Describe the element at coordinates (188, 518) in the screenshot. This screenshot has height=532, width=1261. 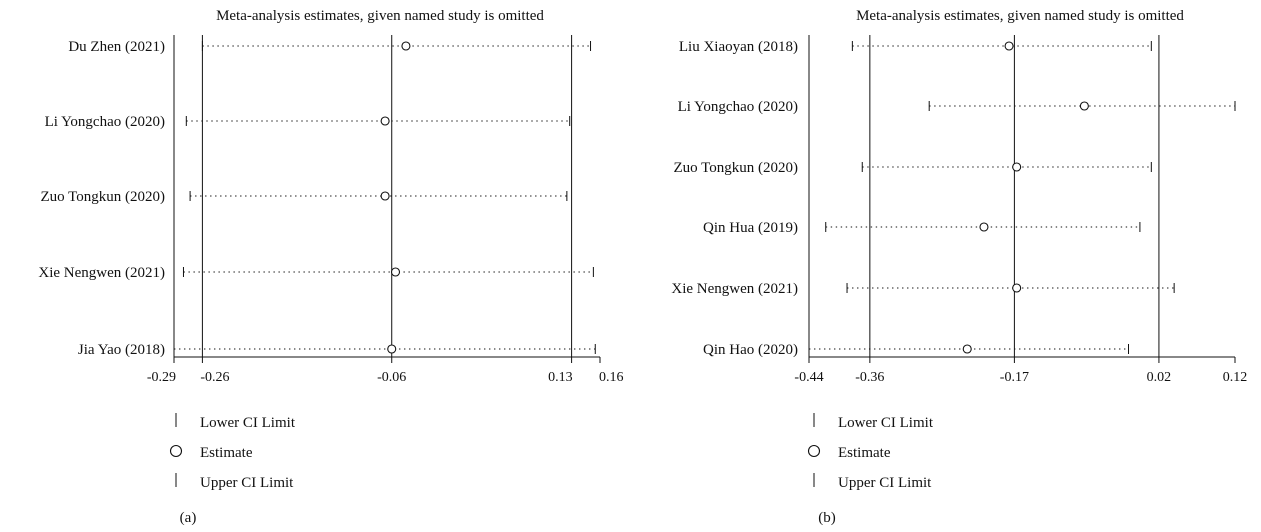
I see `panel-label: (a)` at that location.